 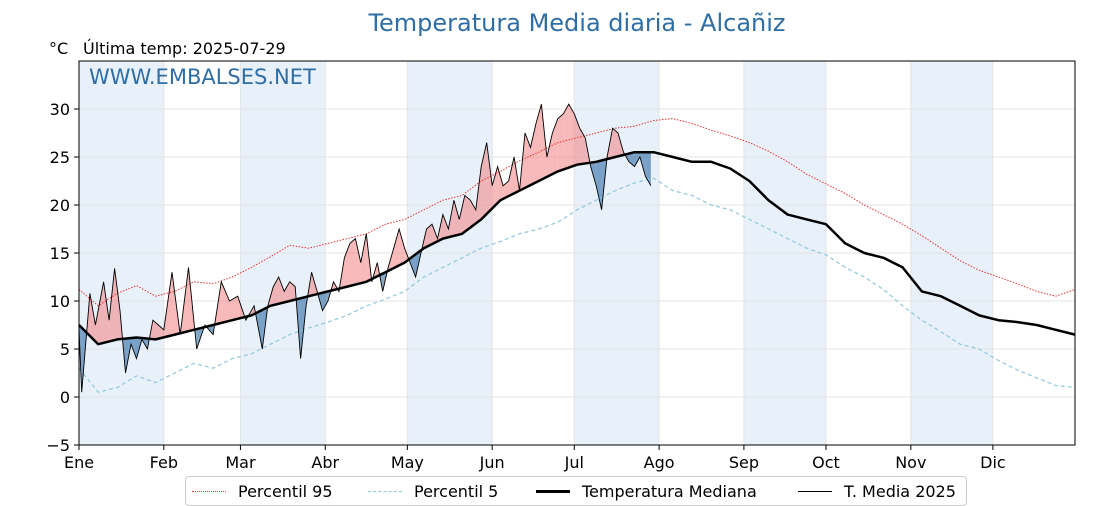 I want to click on x-tick-label: Ene, so click(x=79, y=462).